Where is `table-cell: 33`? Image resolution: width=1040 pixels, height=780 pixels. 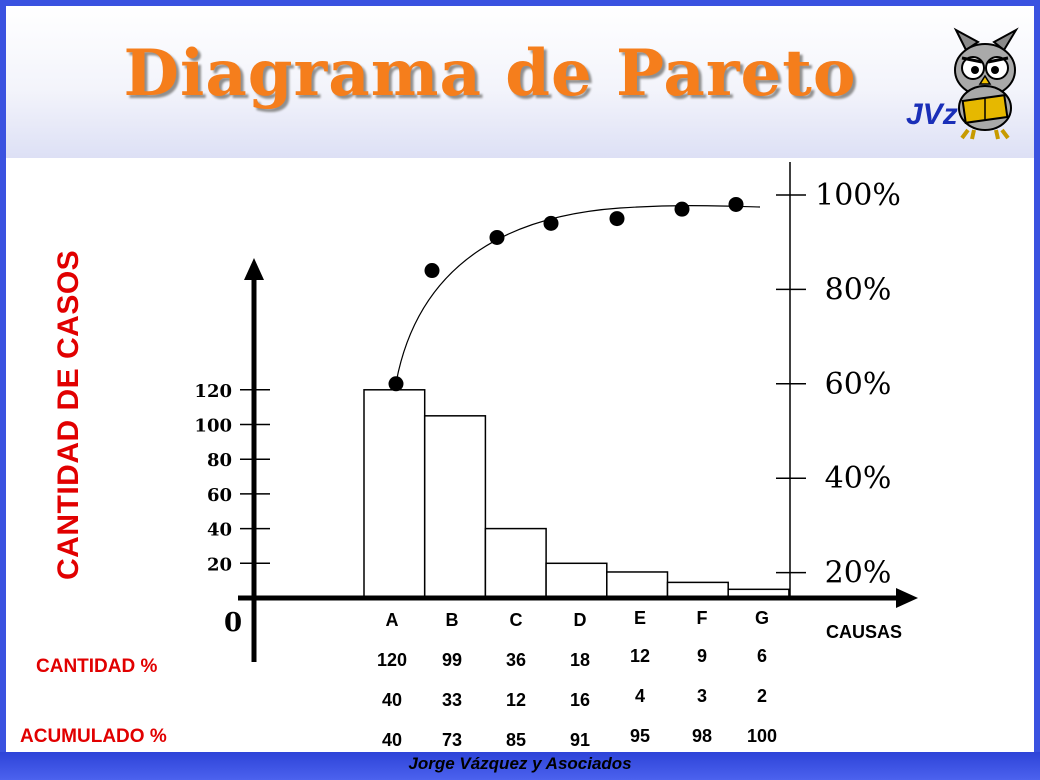 table-cell: 33 is located at coordinates (452, 700).